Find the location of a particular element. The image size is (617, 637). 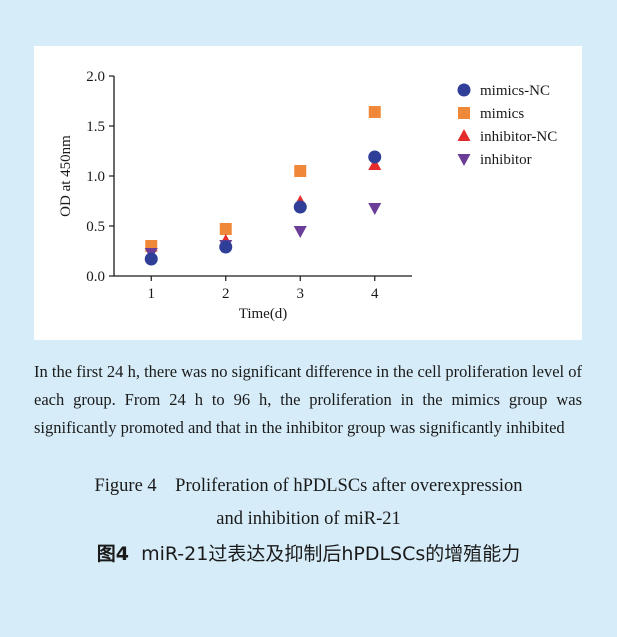

legend-marker-mimics-nc is located at coordinates (464, 90).